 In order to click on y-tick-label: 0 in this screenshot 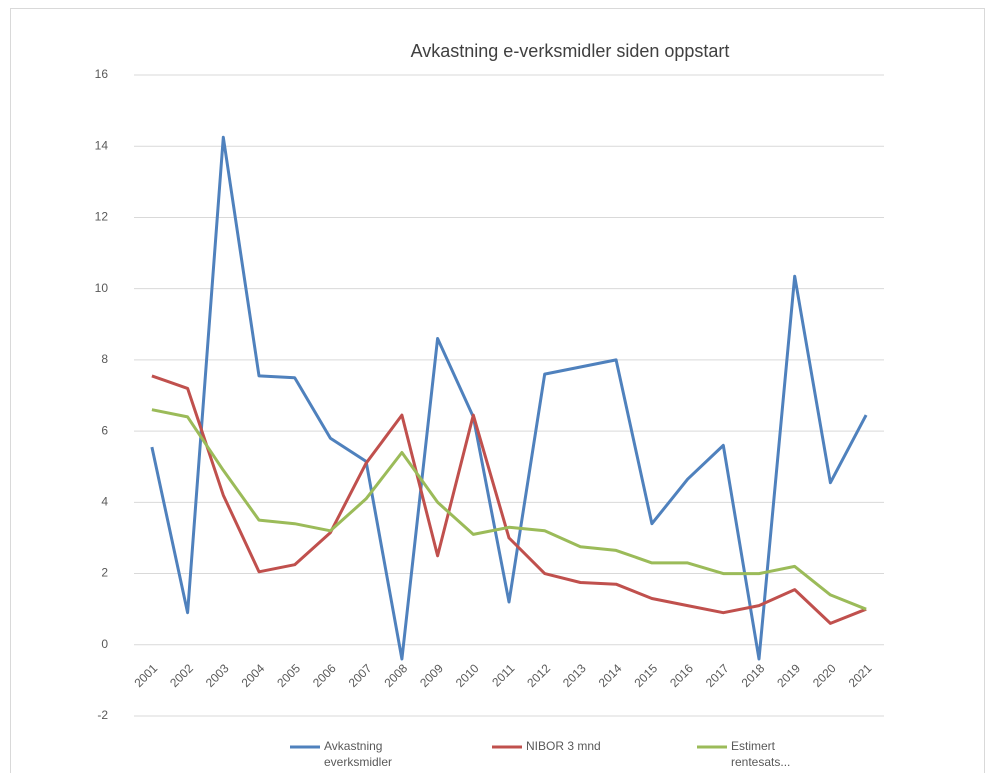, I will do `click(104, 644)`.